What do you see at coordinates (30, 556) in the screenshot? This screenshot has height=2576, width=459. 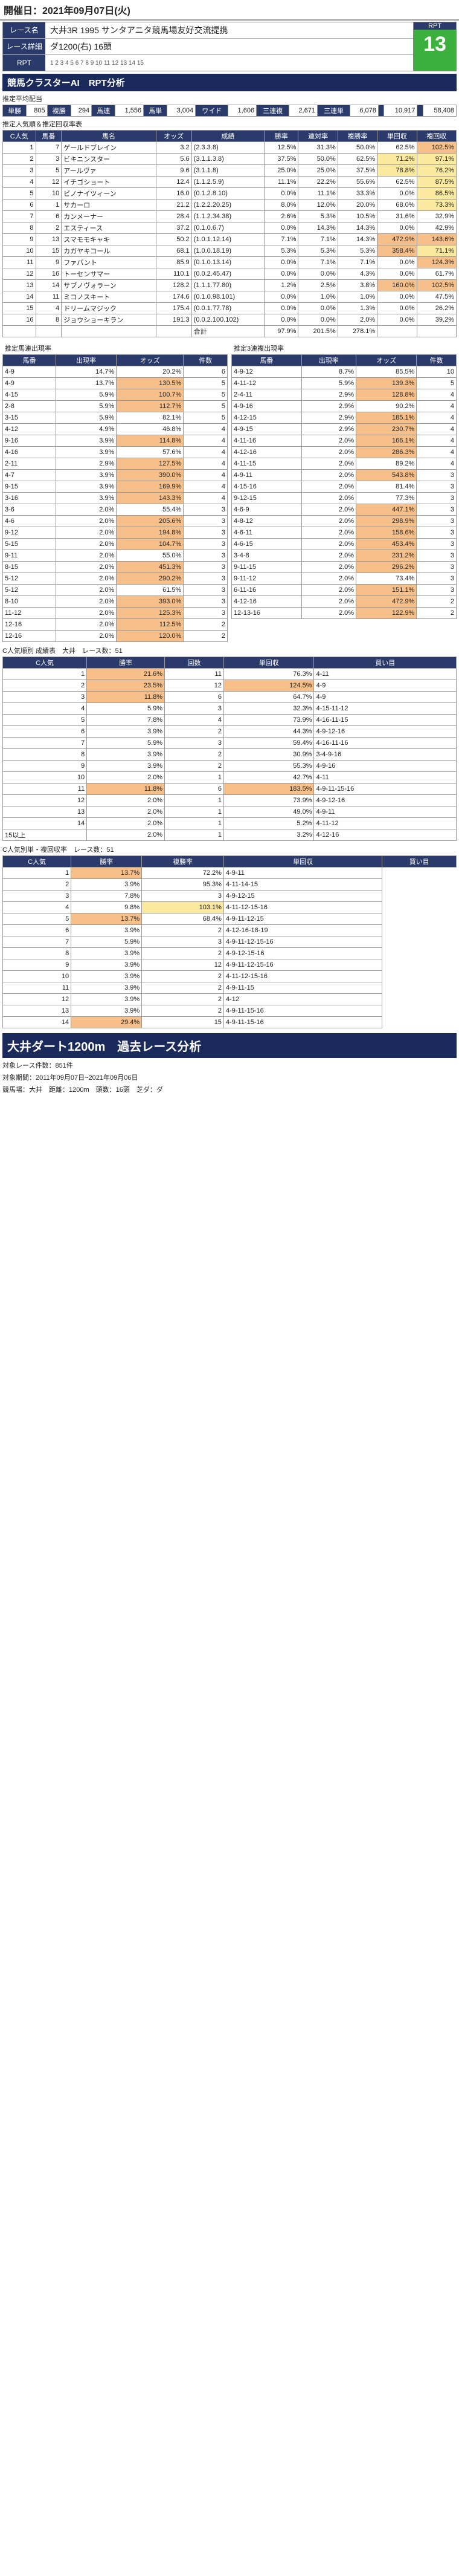 I see `table-cell: 9-11` at bounding box center [30, 556].